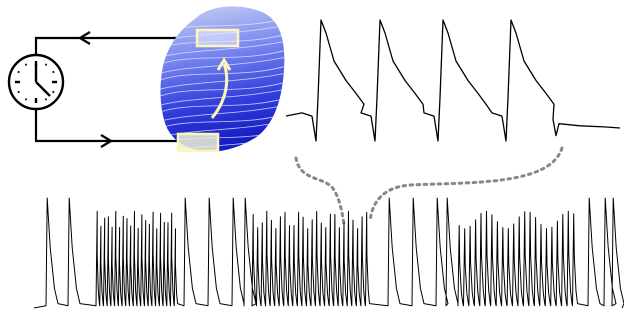  Describe the element at coordinates (320, 191) in the screenshot. I see `zoom-link-left` at that location.